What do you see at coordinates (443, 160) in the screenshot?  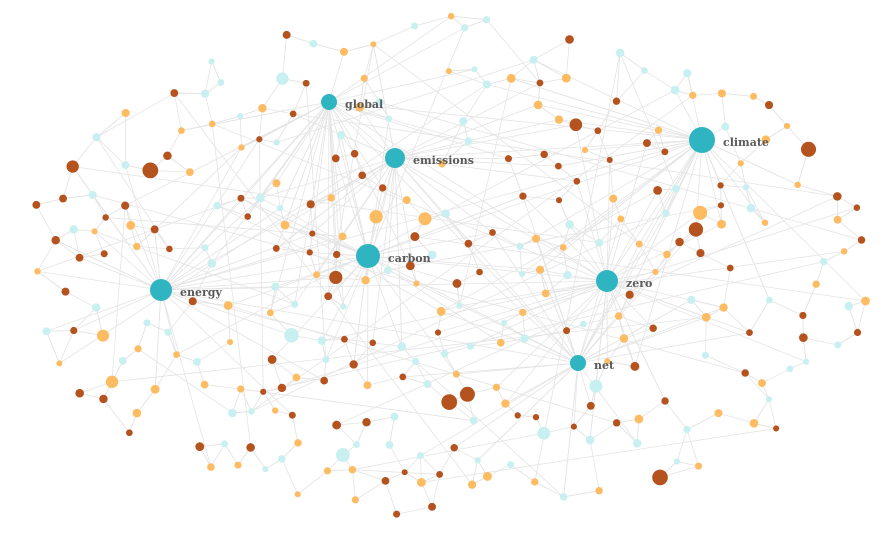 I see `node-label: emissions` at bounding box center [443, 160].